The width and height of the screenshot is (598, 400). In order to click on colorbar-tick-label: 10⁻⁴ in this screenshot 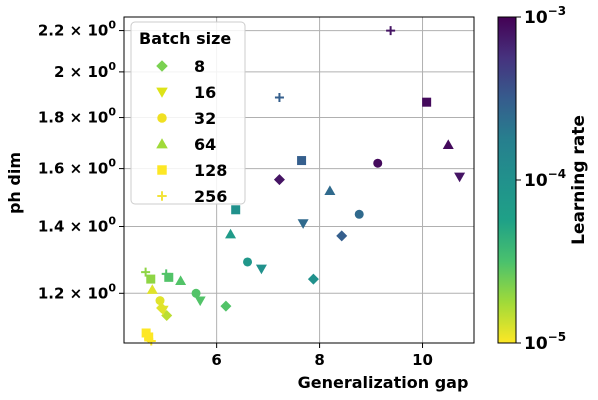, I will do `click(545, 179)`.